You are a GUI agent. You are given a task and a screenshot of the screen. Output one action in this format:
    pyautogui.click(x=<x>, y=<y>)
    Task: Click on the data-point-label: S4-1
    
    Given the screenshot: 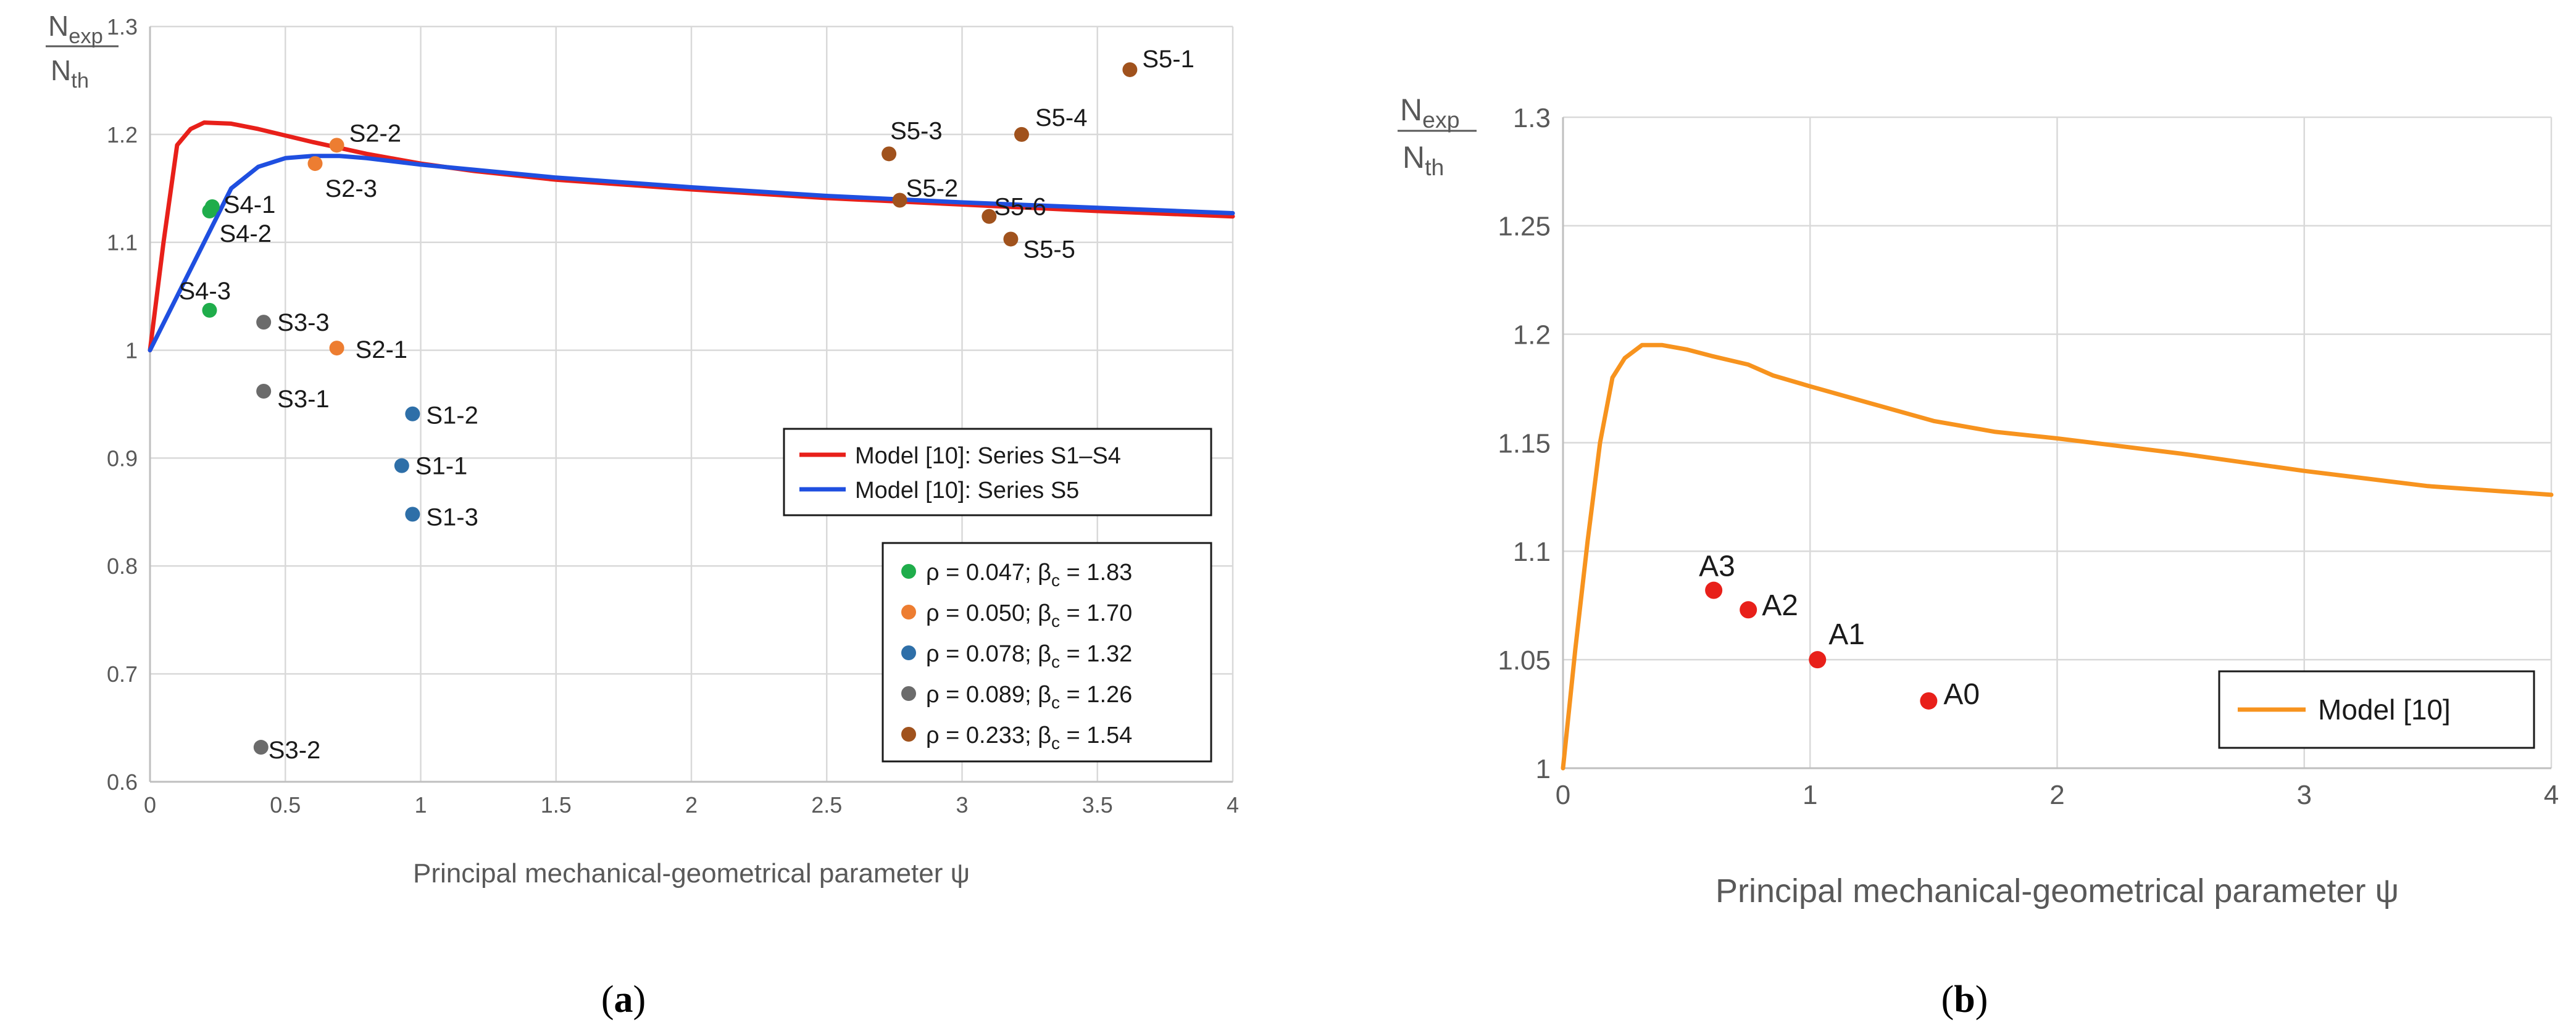 What is the action you would take?
    pyautogui.click(x=249, y=204)
    